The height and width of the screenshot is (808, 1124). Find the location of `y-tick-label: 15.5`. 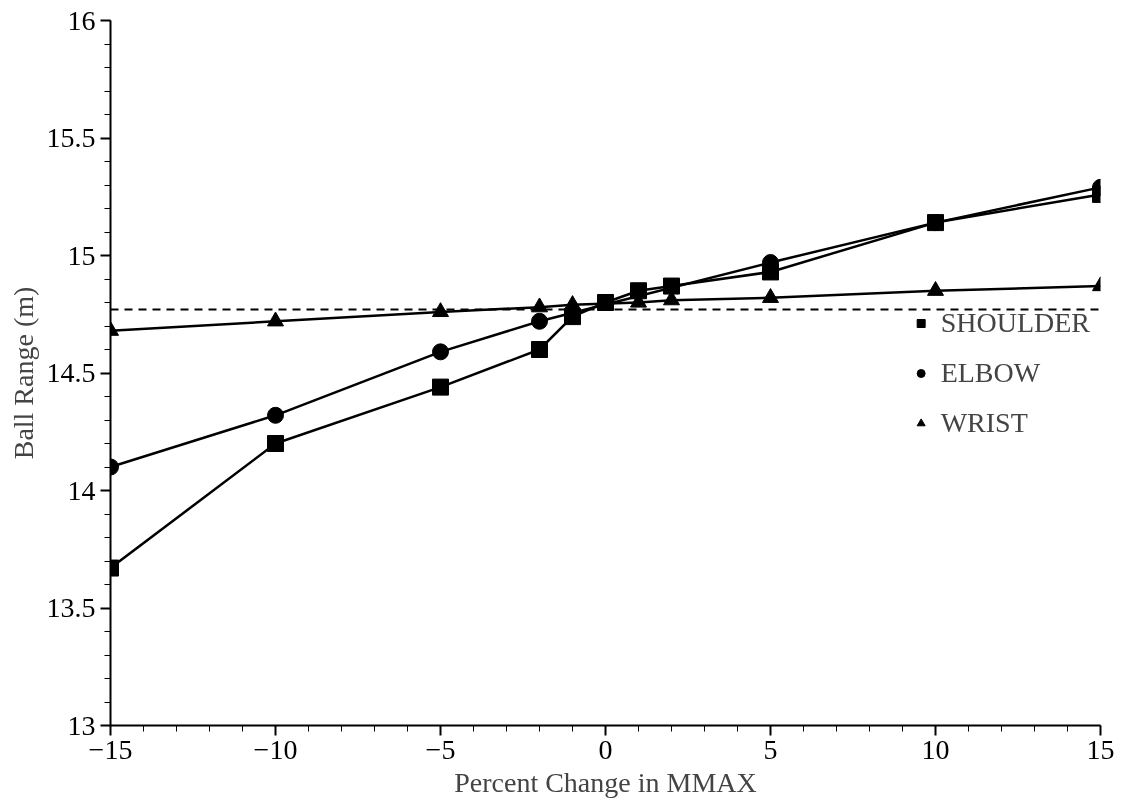

y-tick-label: 15.5 is located at coordinates (71, 137).